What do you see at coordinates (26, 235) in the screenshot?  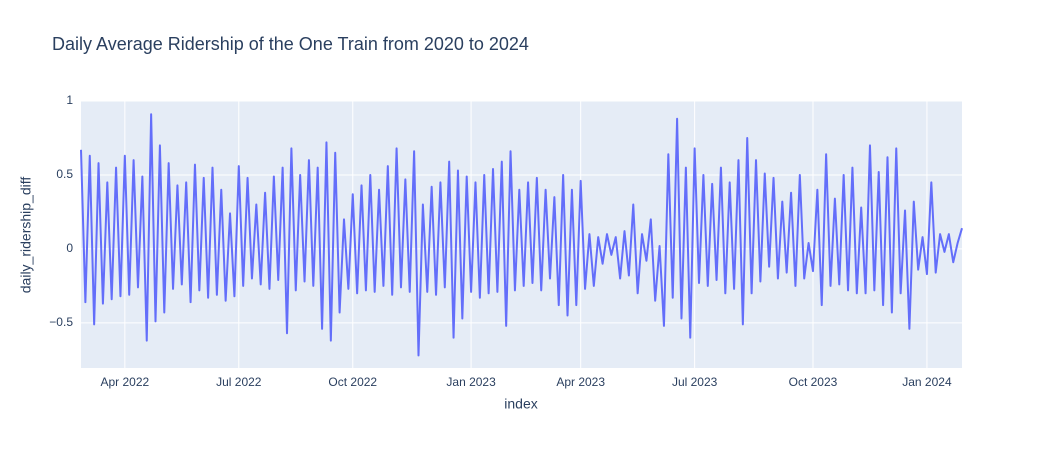 I see `y-axis-title: daily_ridership_diff` at bounding box center [26, 235].